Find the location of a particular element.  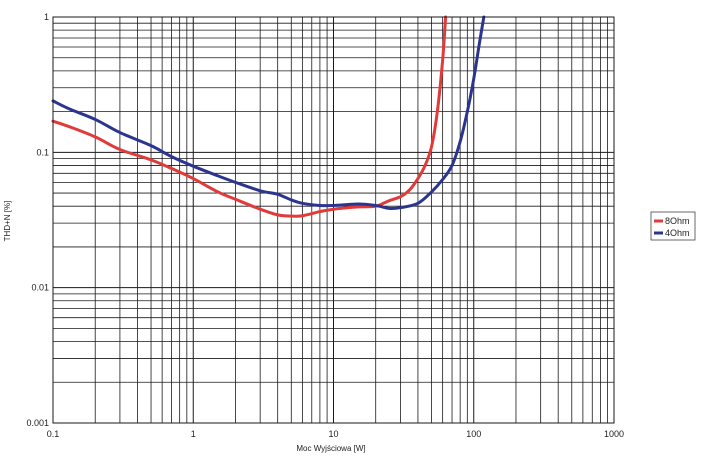

legend-box is located at coordinates (673, 226).